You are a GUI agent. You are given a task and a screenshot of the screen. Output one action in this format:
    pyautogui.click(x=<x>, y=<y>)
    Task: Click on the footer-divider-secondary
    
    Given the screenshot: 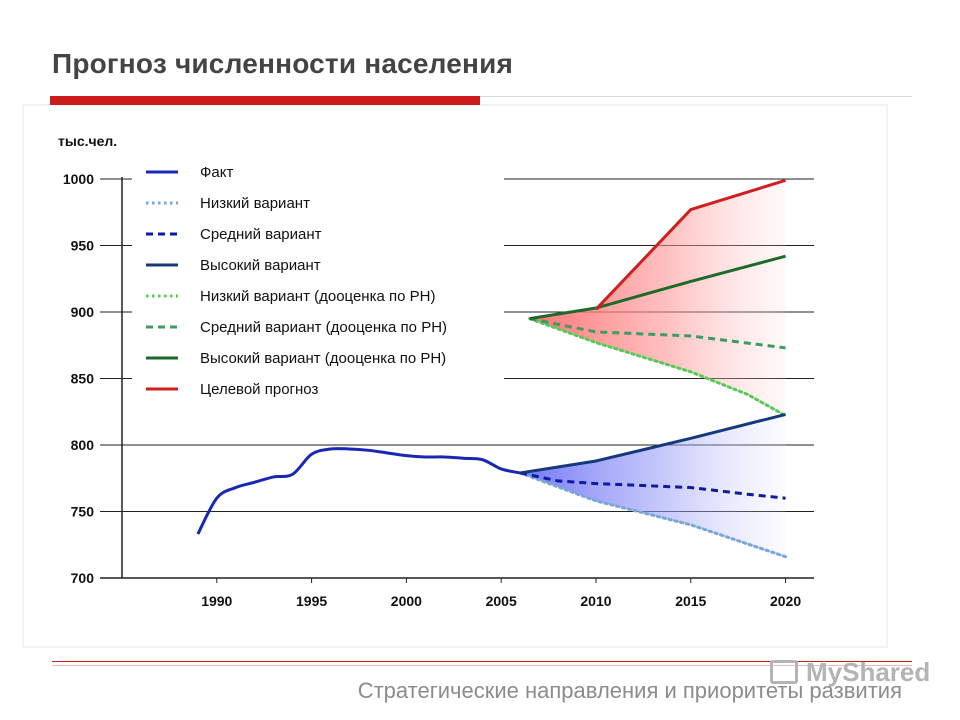 What is the action you would take?
    pyautogui.click(x=482, y=665)
    